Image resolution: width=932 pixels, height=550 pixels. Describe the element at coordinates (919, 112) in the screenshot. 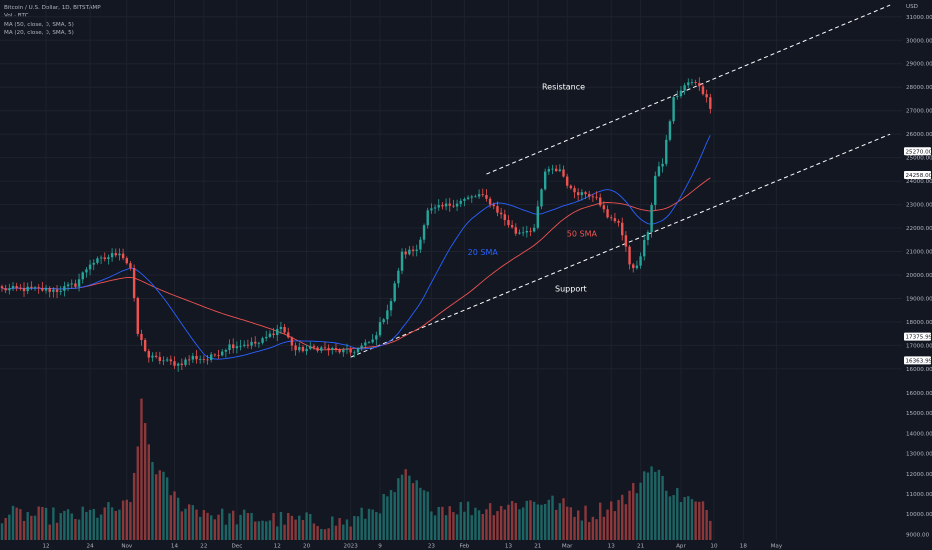

I see `price-tick-label: 27000.00` at that location.